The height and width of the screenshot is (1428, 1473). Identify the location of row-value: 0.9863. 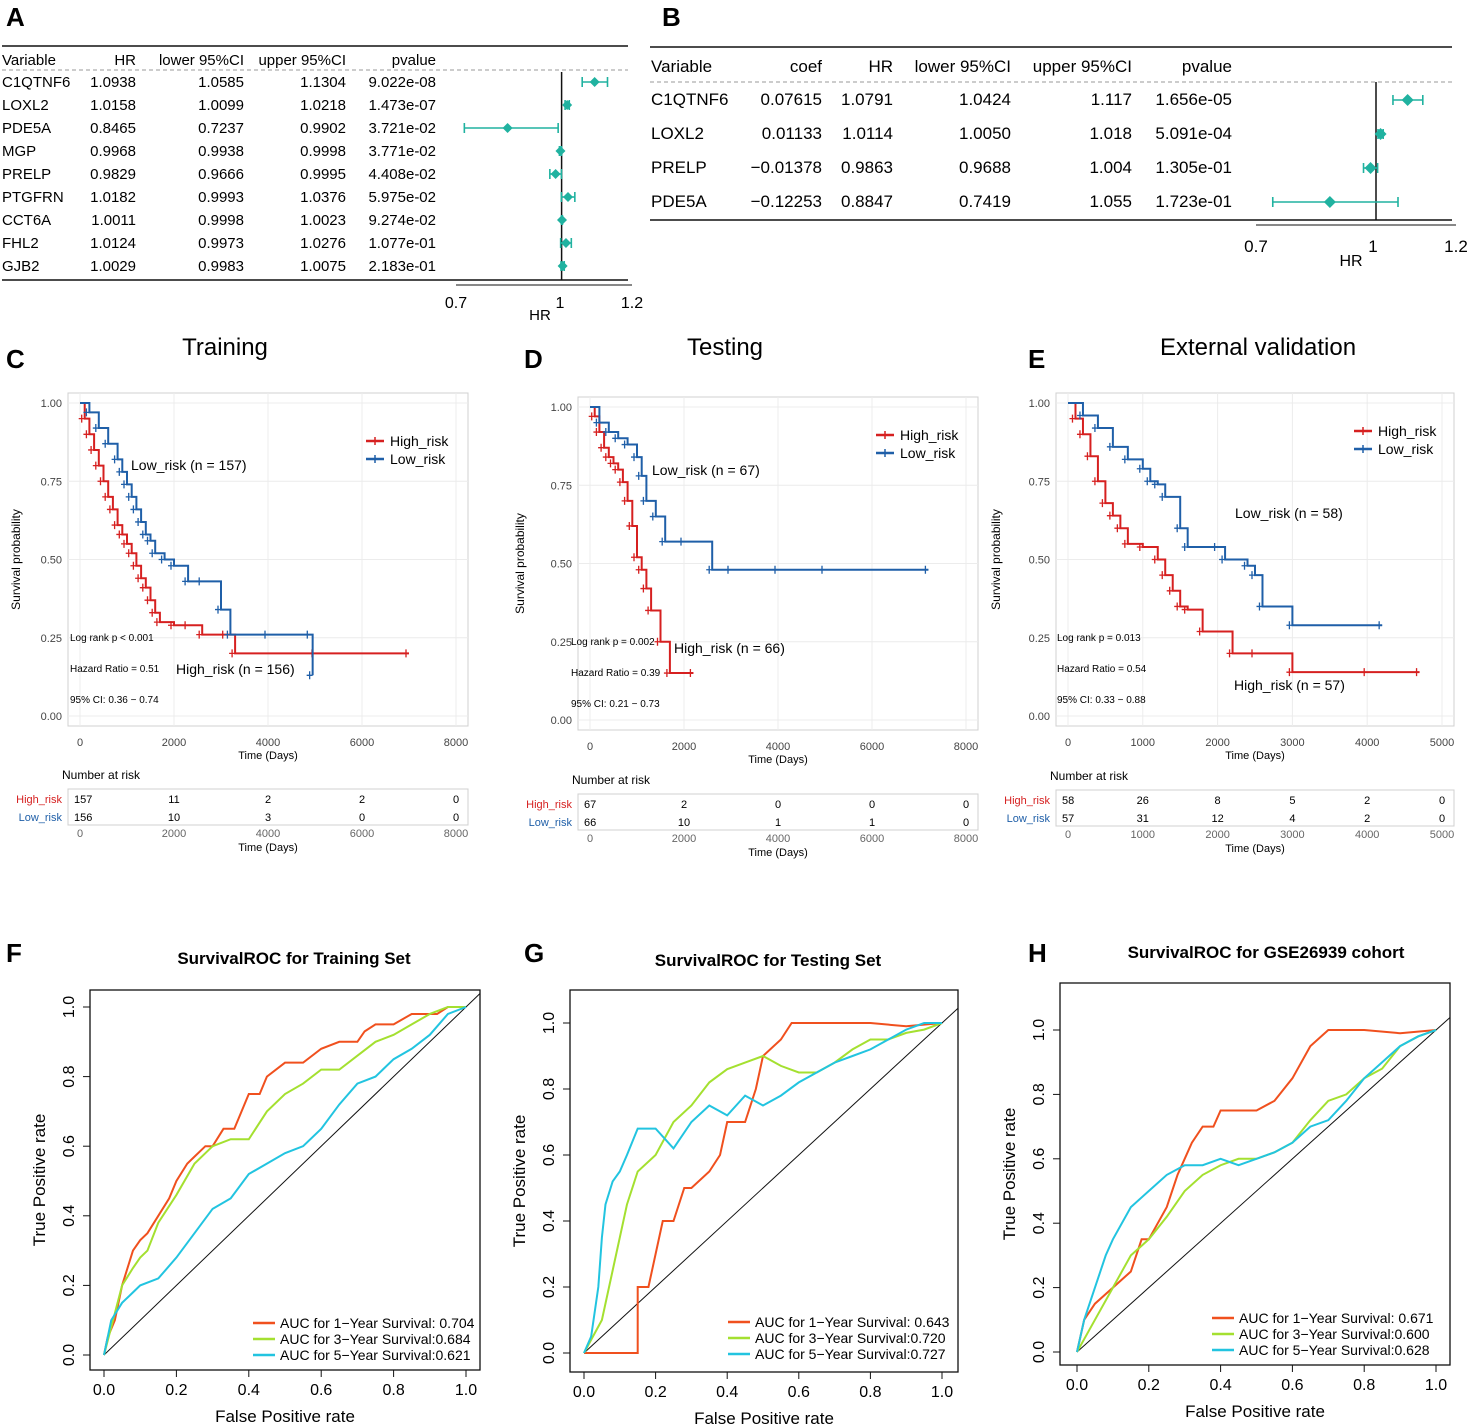
(867, 167).